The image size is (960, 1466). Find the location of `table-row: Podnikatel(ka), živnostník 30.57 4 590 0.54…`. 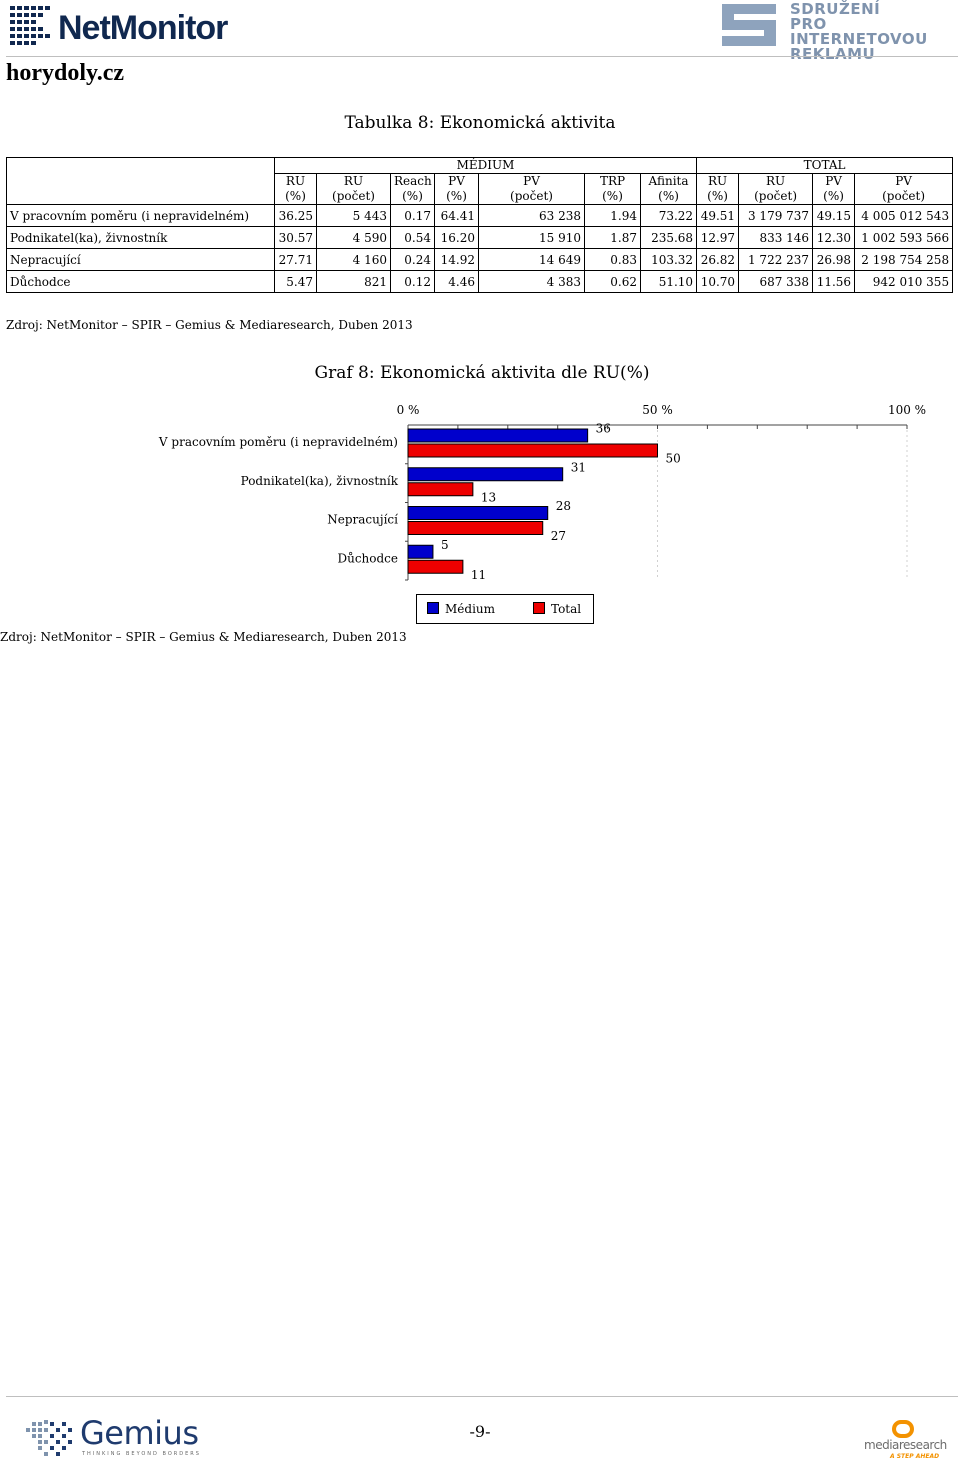

table-row: Podnikatel(ka), živnostník 30.57 4 590 0.54… is located at coordinates (480, 237).